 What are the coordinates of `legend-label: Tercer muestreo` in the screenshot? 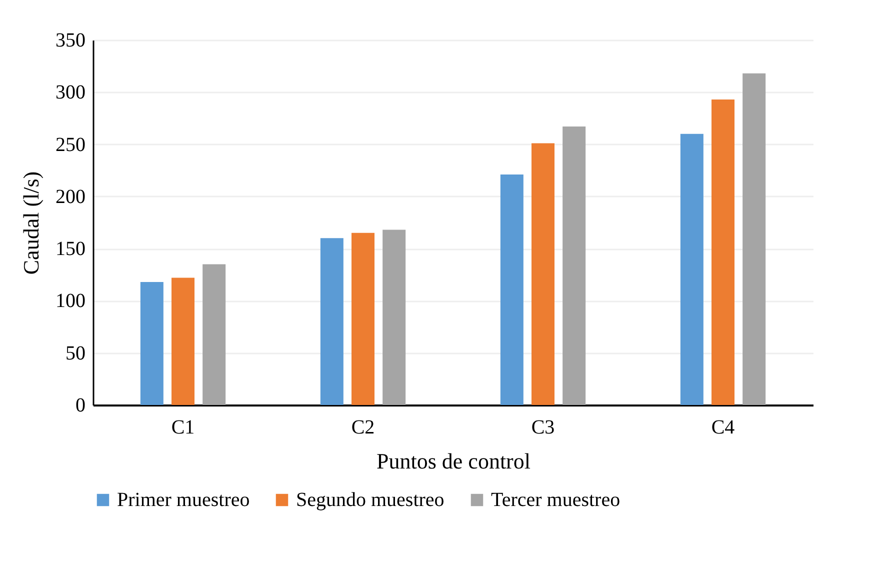 It's located at (555, 500).